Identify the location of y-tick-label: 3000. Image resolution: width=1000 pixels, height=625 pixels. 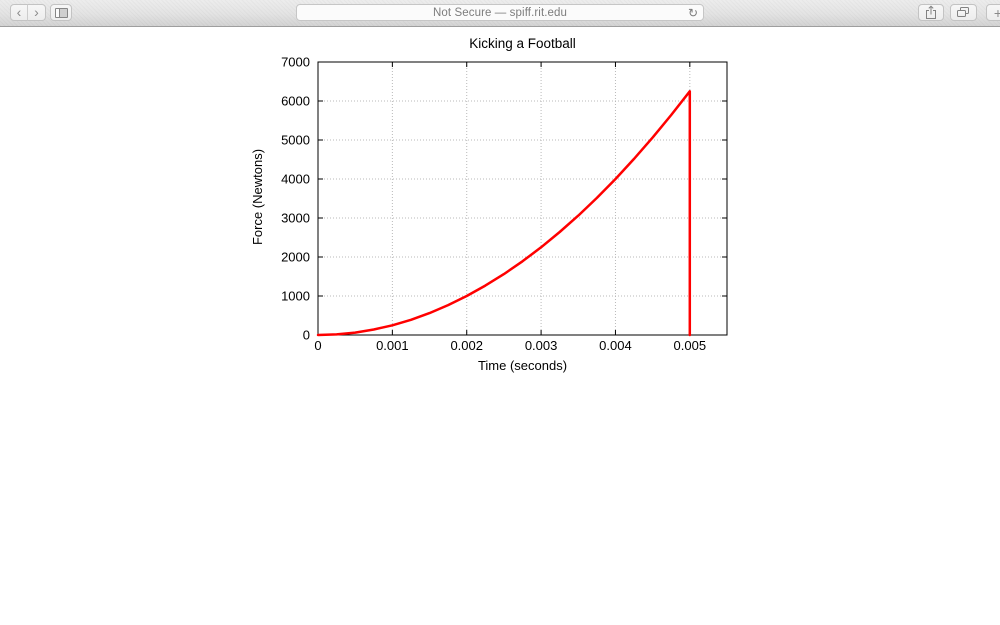
(295, 218).